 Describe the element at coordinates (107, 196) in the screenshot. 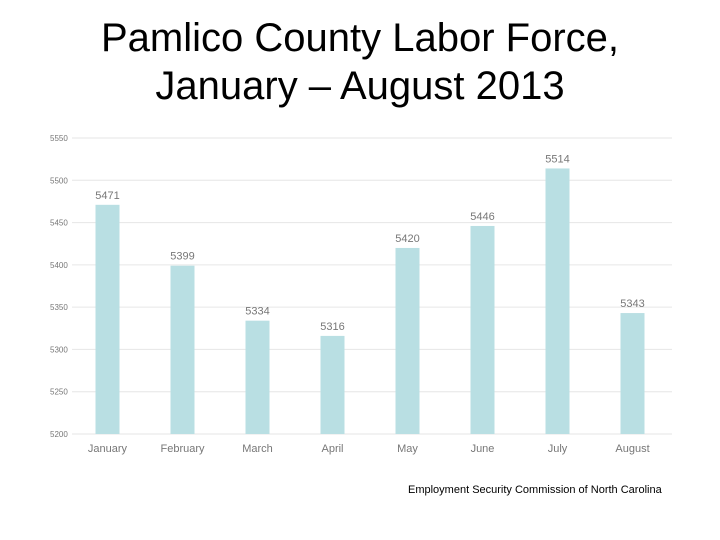

I see `value-label: 5471` at that location.